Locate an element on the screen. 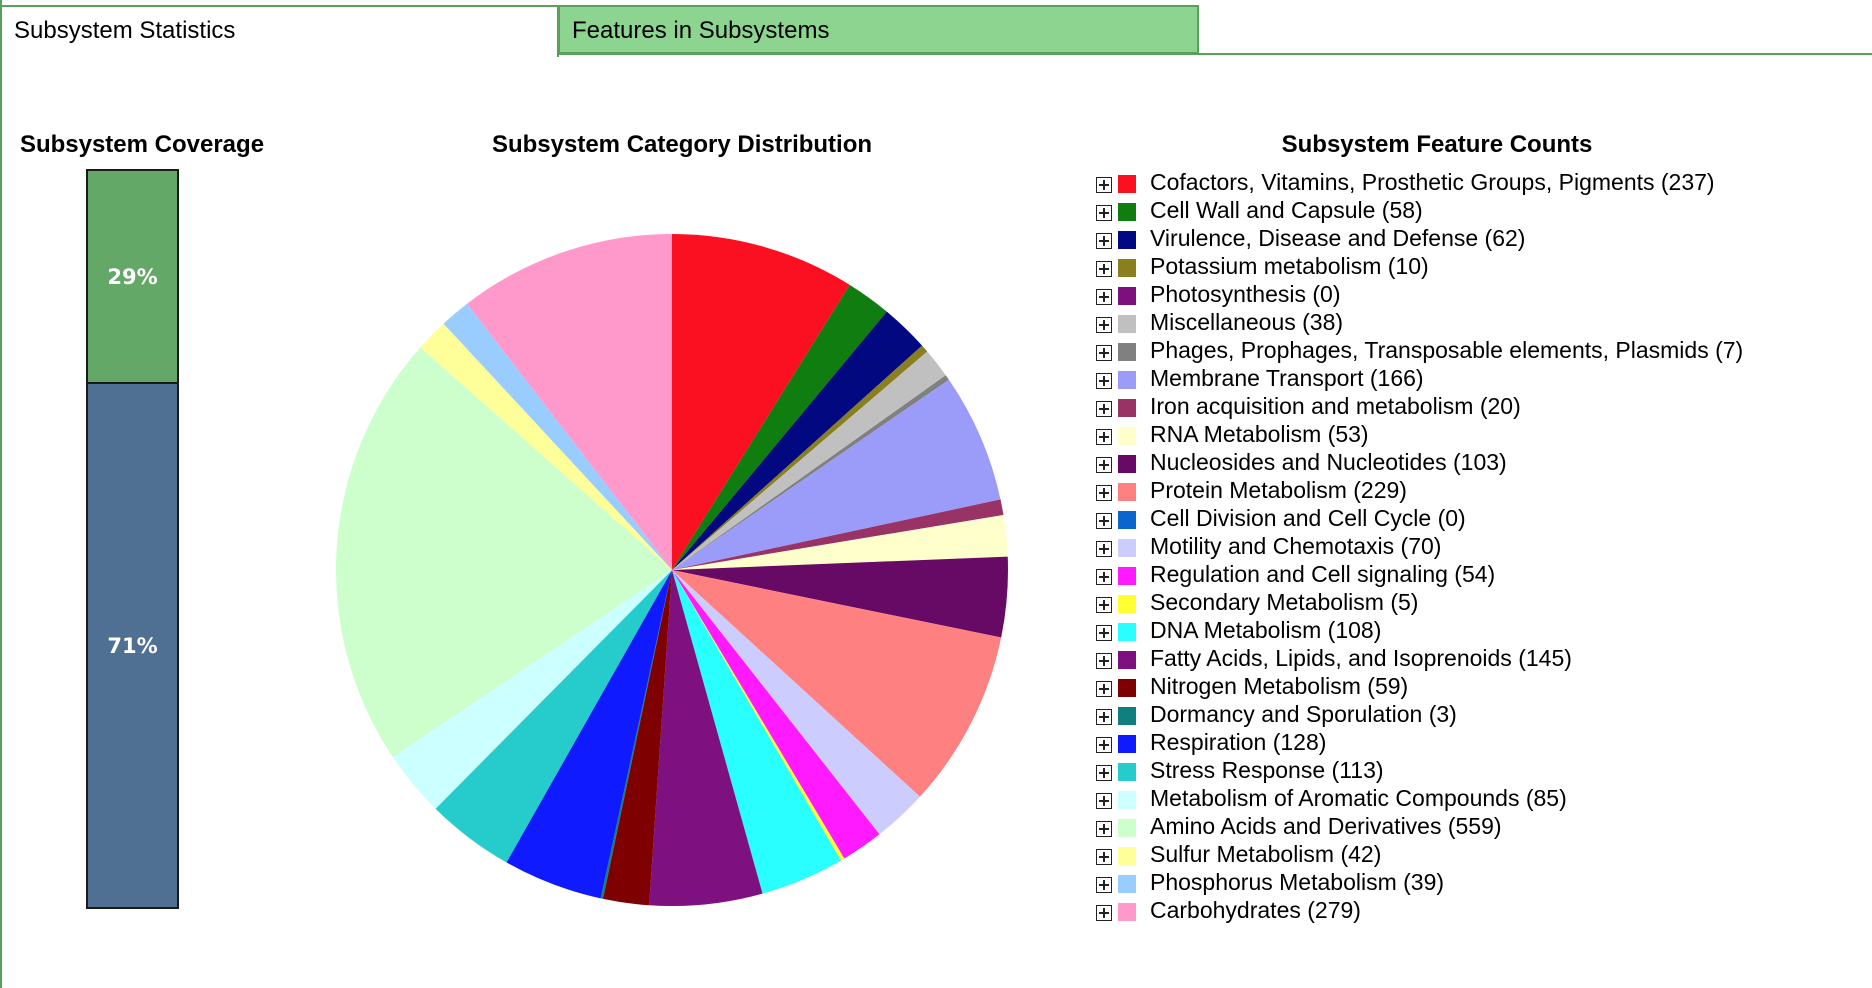  legend-item: Cell Wall and Capsule (58) is located at coordinates (1419, 210).